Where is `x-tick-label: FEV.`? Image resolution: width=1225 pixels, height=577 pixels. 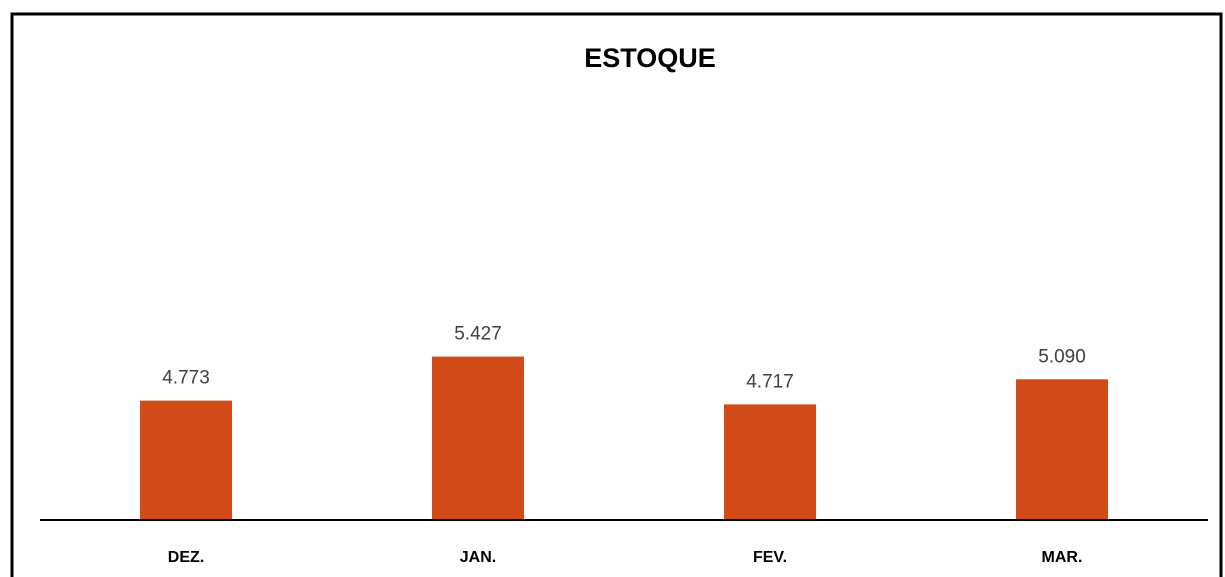
x-tick-label: FEV. is located at coordinates (770, 557).